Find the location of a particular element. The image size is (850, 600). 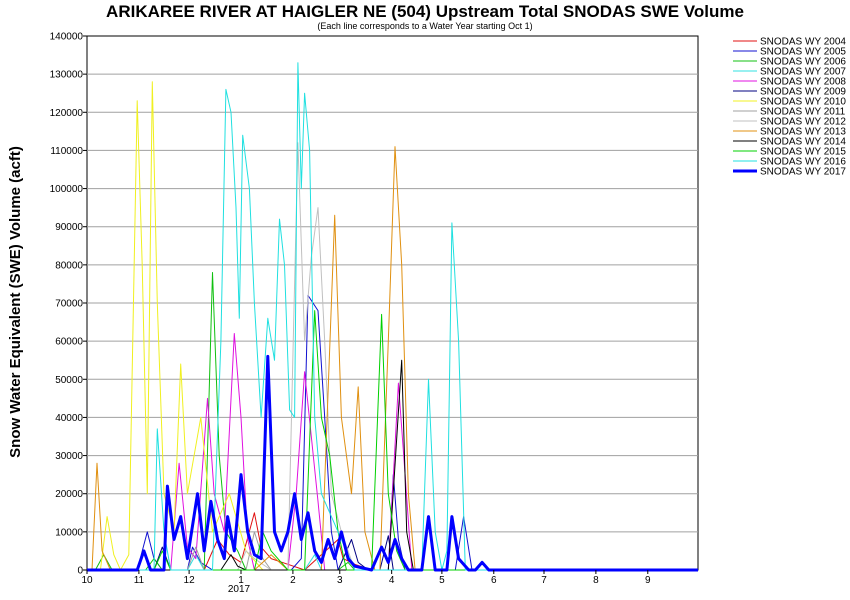

legend-label: SNODAS WY 2014 is located at coordinates (803, 142).